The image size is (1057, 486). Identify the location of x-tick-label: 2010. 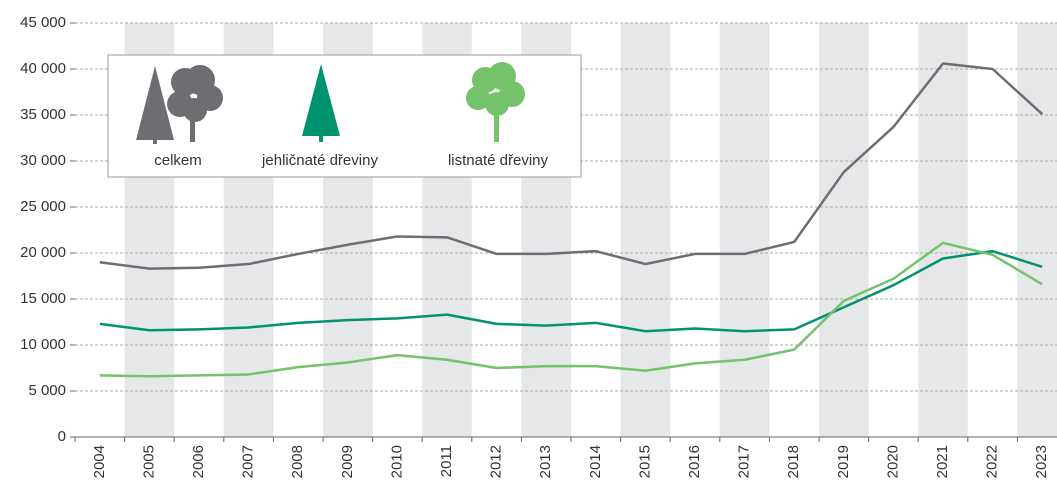
(396, 461).